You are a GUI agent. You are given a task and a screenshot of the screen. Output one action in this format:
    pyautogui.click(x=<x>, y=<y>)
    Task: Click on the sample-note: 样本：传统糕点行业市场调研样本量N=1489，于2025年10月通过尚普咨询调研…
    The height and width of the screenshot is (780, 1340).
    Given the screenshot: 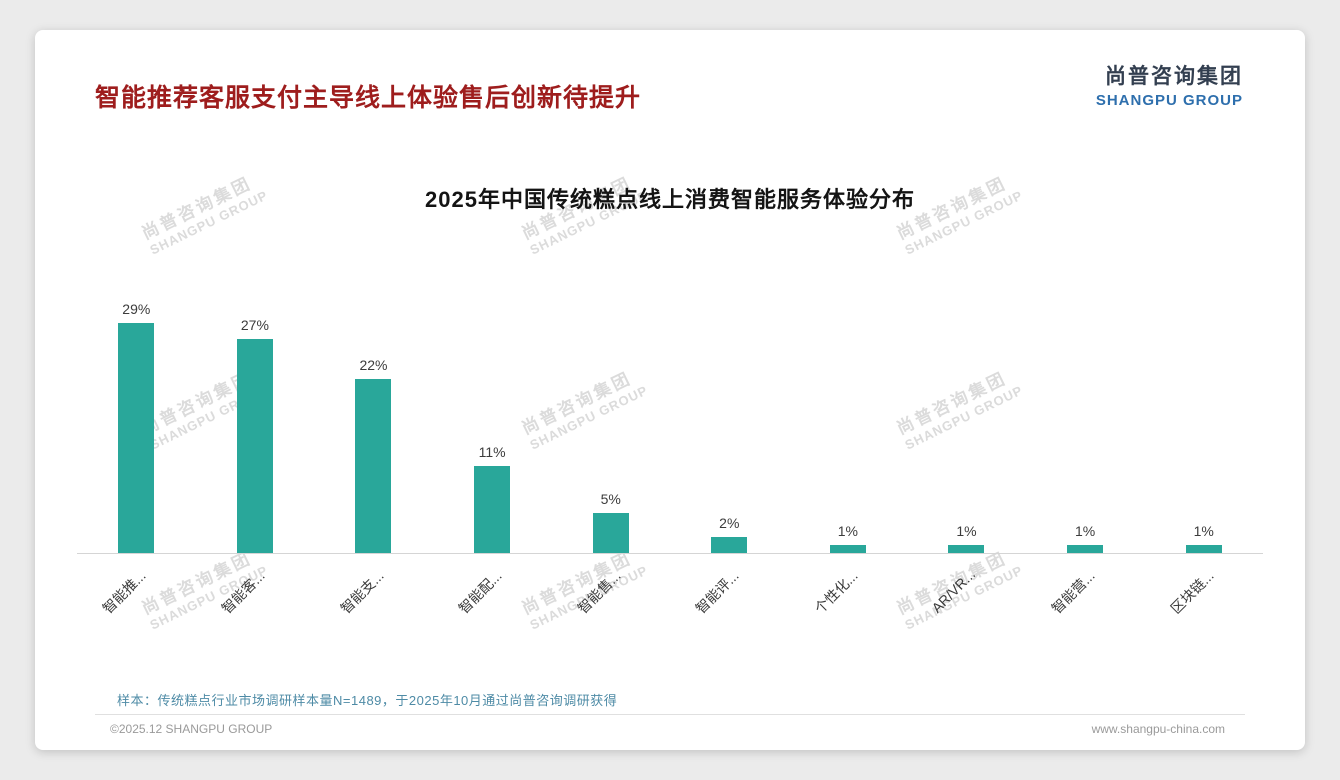 What is the action you would take?
    pyautogui.click(x=367, y=700)
    